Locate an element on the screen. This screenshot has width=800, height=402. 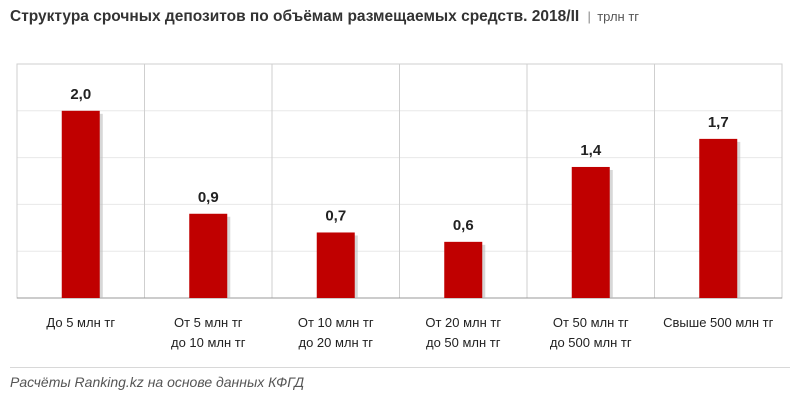
value-label-0: 2,0 is located at coordinates (80, 94).